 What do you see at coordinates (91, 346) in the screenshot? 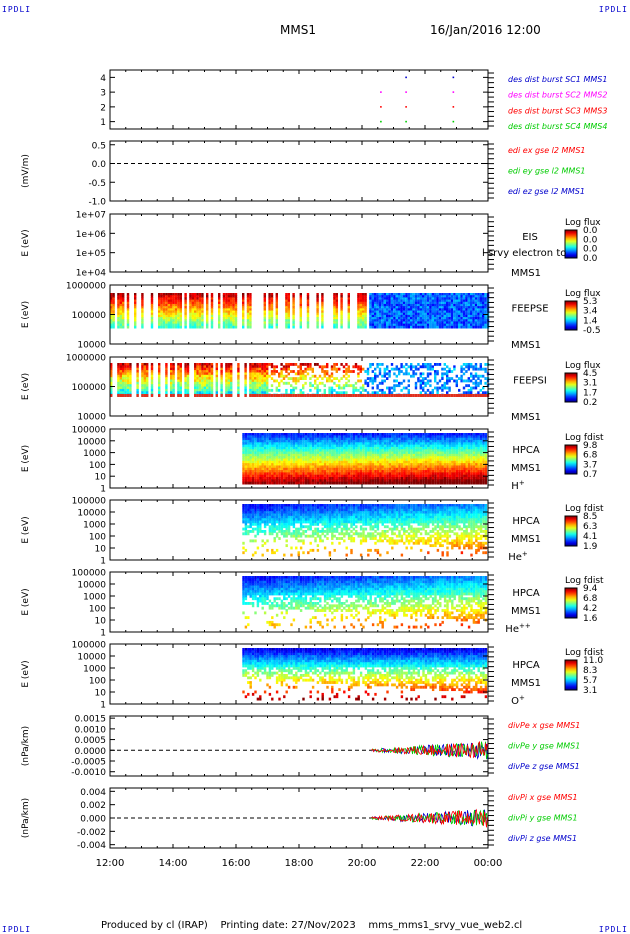
I see `y-tick-label: 10000` at bounding box center [91, 346].